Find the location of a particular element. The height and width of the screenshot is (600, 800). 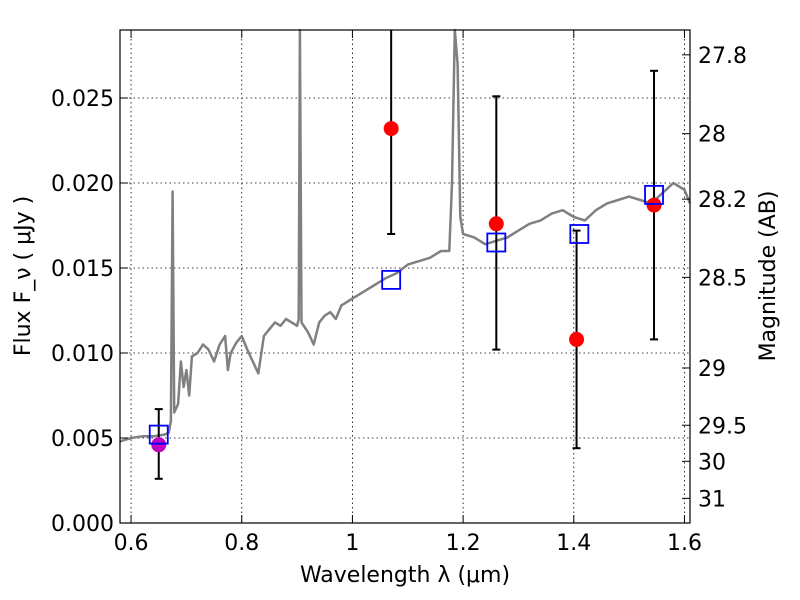

x-tick-label: 1.2 is located at coordinates (463, 543).